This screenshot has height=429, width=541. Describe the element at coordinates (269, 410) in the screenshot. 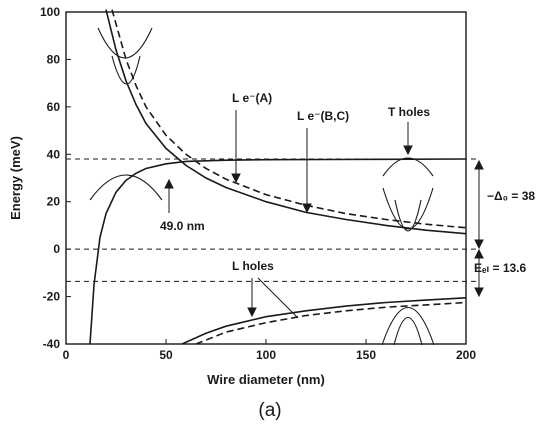

I see `figure-caption: (a)` at that location.